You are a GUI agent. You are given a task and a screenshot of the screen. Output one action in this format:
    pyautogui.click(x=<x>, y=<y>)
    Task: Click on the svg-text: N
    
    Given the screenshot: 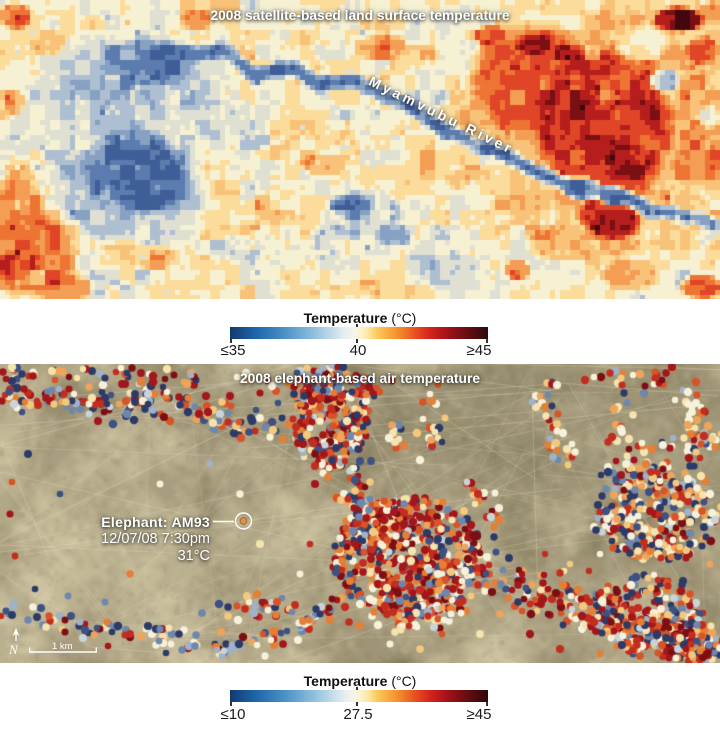 What is the action you would take?
    pyautogui.click(x=13, y=649)
    